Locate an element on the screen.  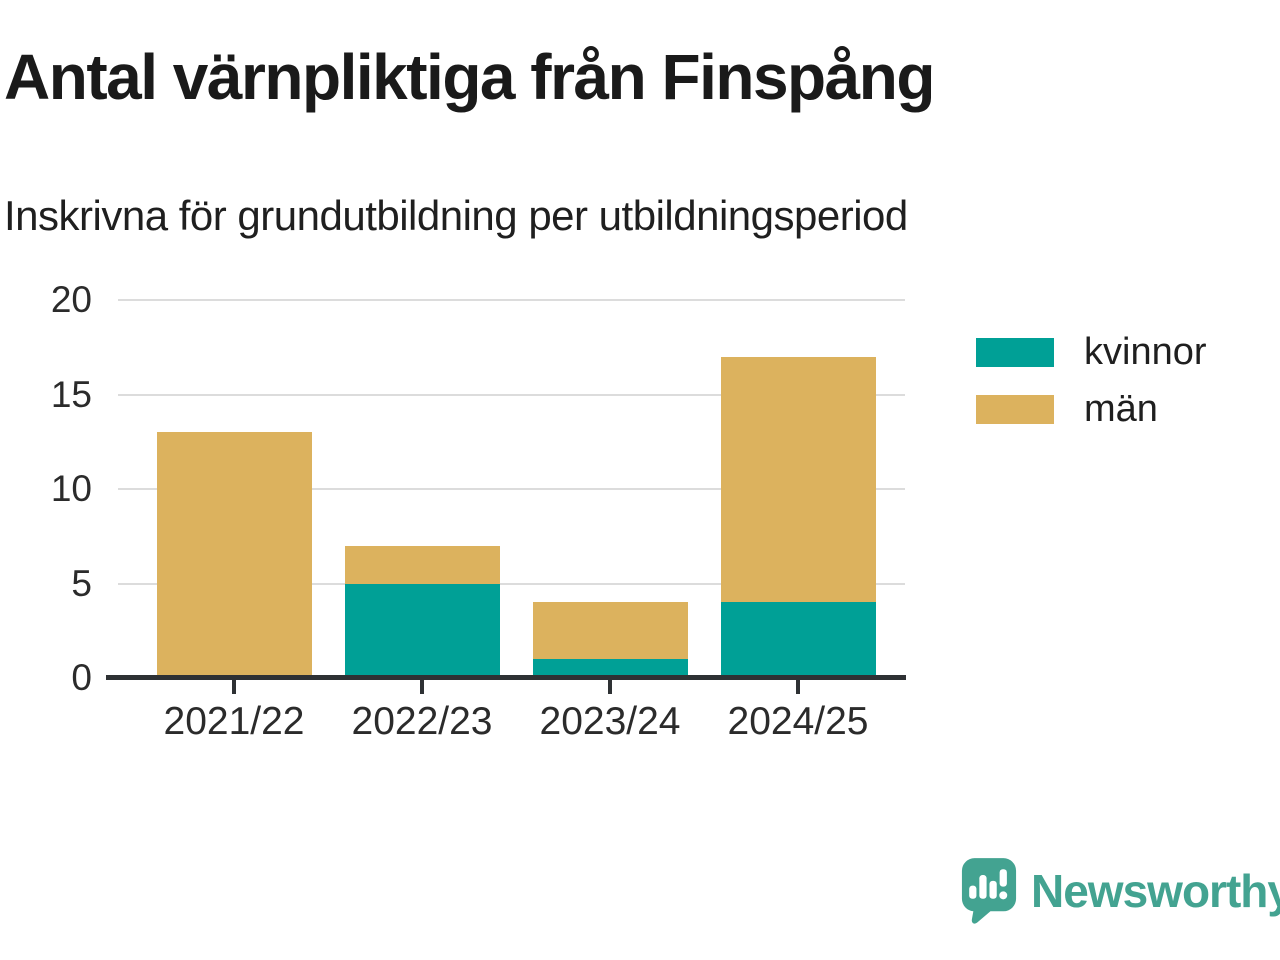
x-tick-2021/22 is located at coordinates (234, 687).